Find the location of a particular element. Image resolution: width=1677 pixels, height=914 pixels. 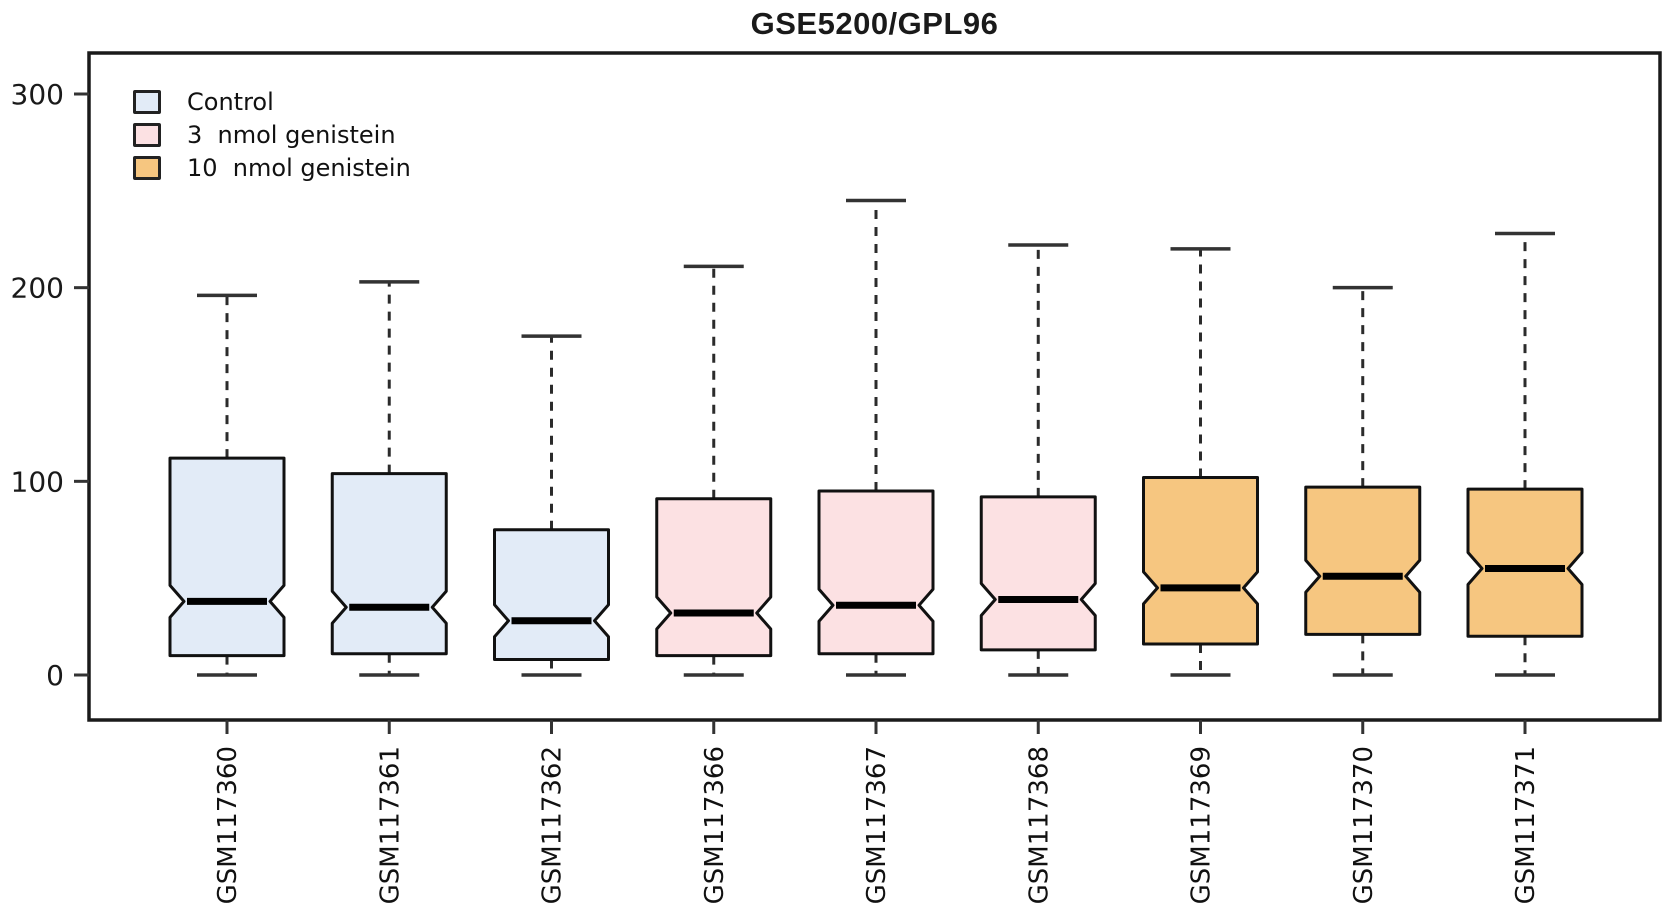

box-GSM117362 is located at coordinates (551, 595).